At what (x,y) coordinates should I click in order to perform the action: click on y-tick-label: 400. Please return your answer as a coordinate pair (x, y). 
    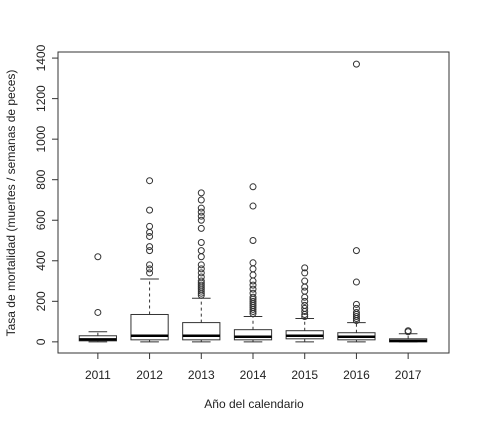
    Looking at the image, I should click on (41, 260).